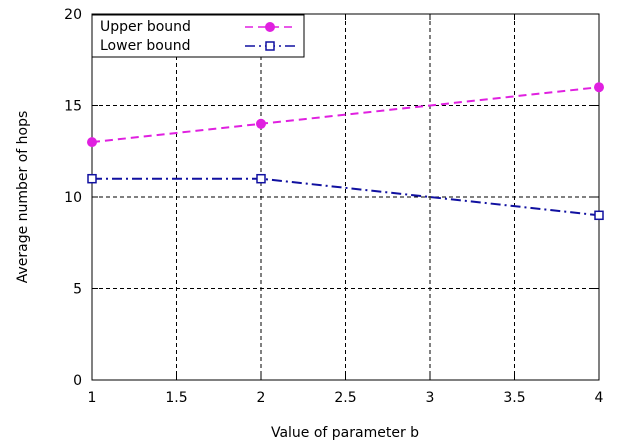 The width and height of the screenshot is (619, 445). What do you see at coordinates (430, 398) in the screenshot?
I see `x-tick-label: 3` at bounding box center [430, 398].